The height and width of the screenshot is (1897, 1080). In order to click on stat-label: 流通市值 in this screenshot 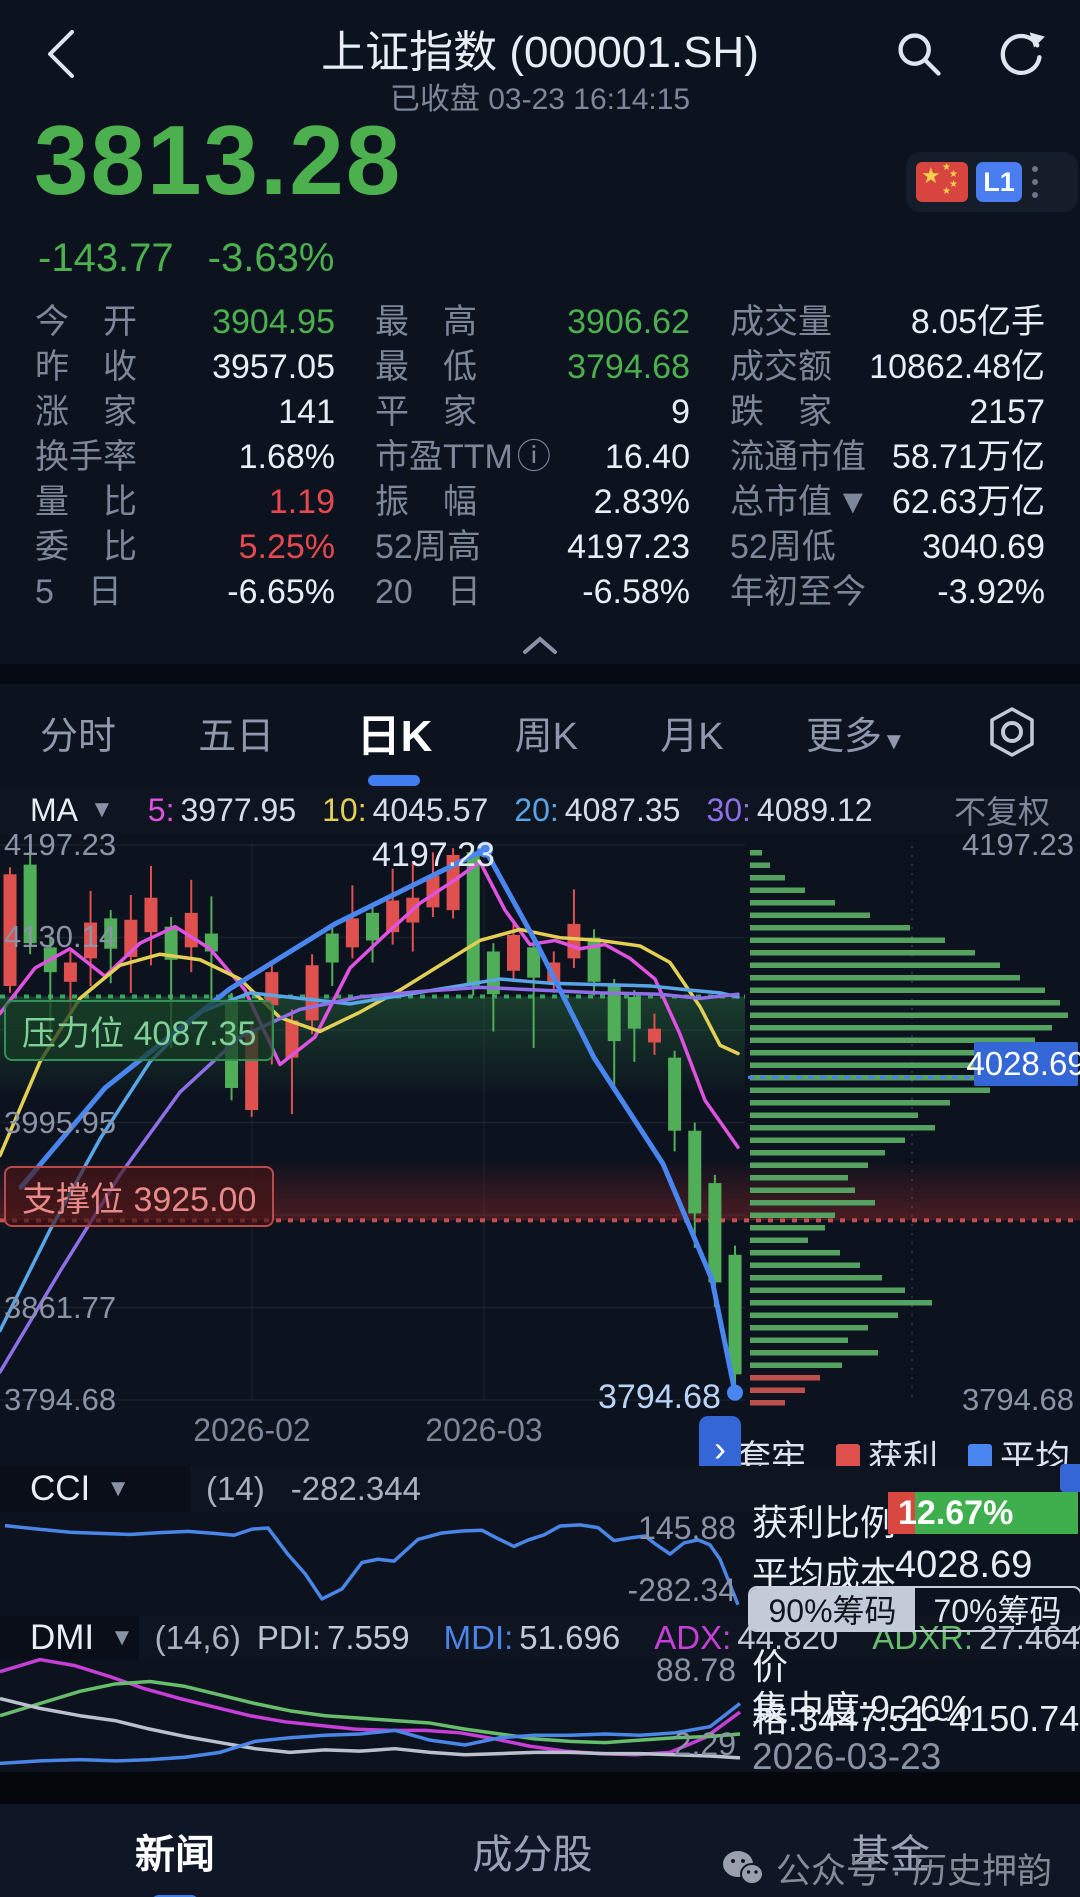, I will do `click(798, 457)`.